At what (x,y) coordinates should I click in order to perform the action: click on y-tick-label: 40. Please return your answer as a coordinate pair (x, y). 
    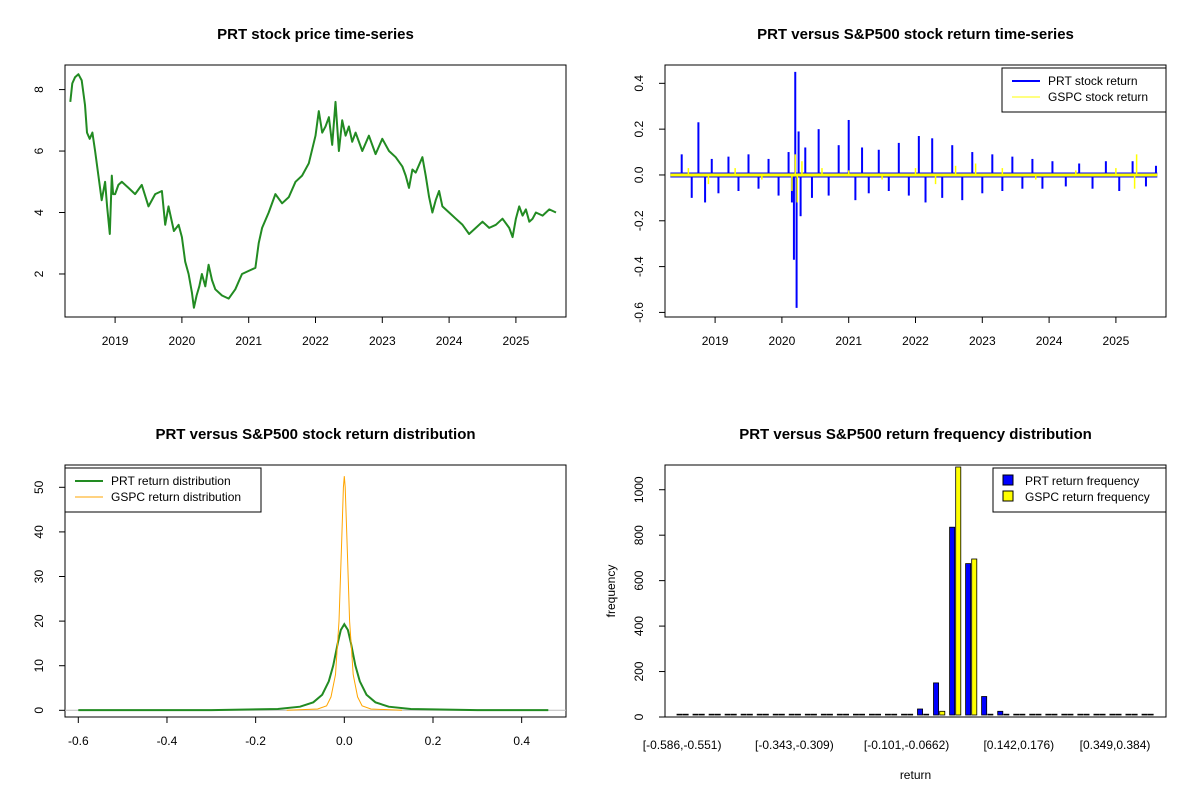
    Looking at the image, I should click on (39, 532).